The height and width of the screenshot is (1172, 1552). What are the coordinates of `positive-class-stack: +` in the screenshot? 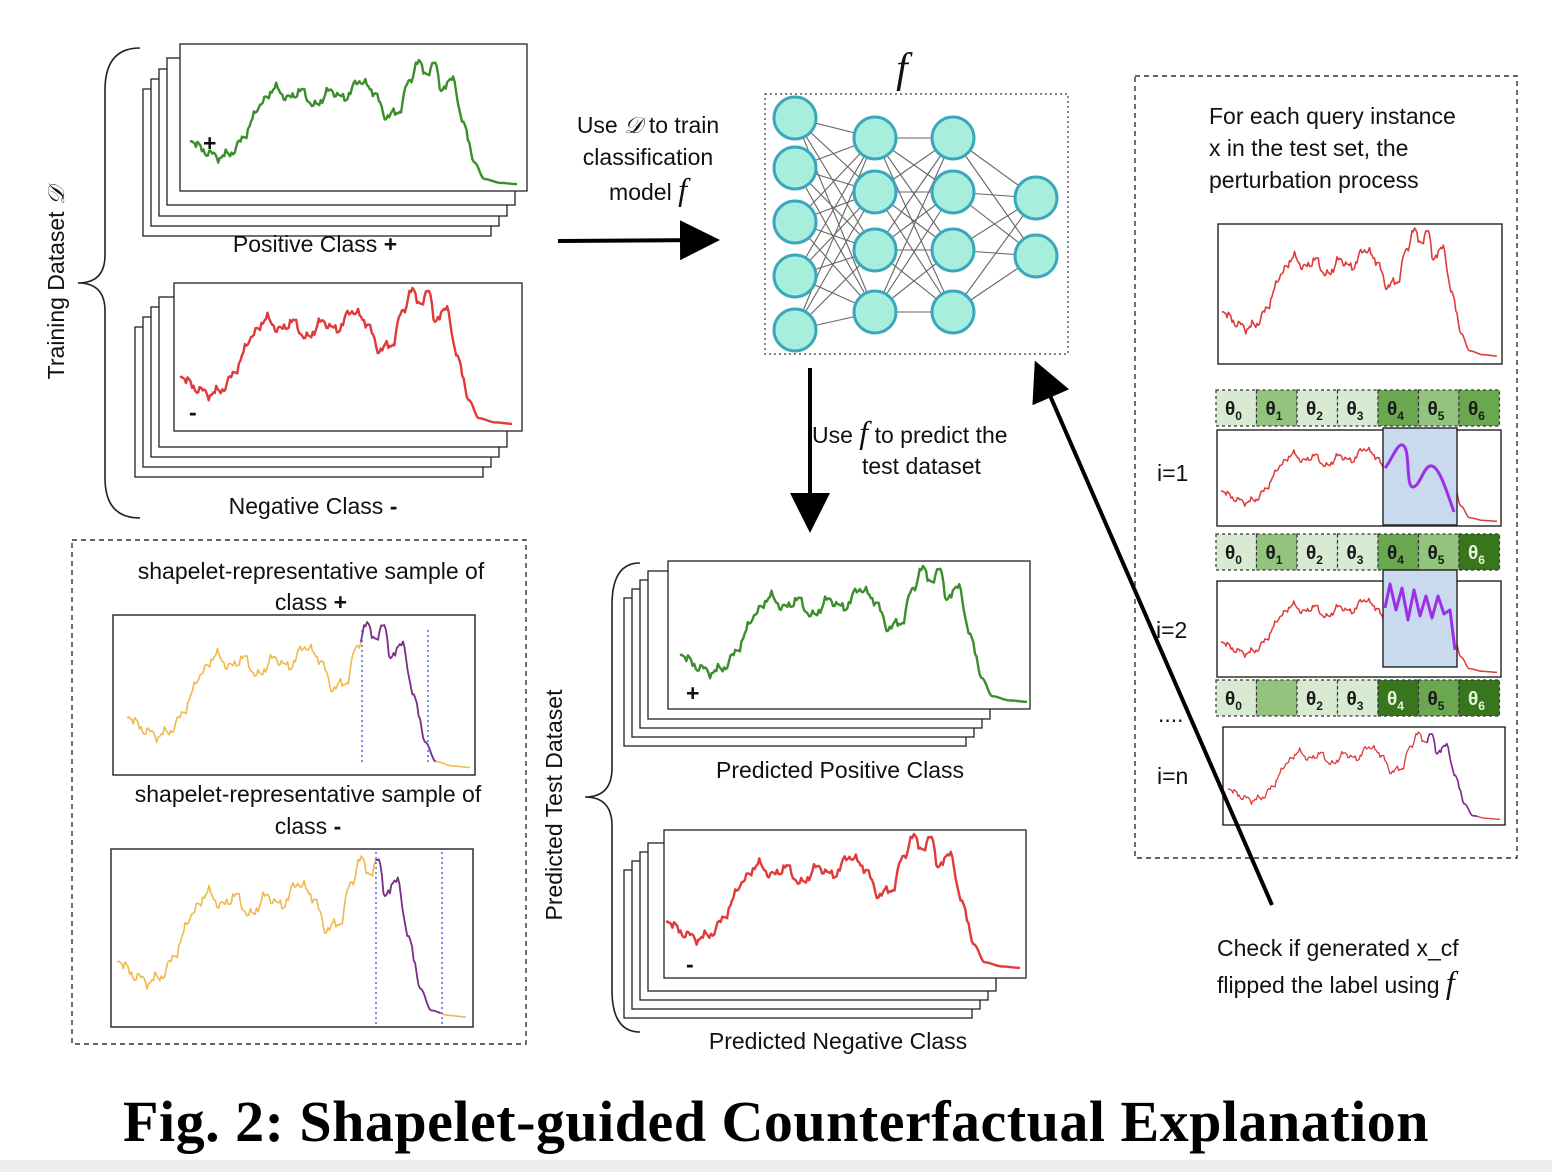 It's located at (335, 140).